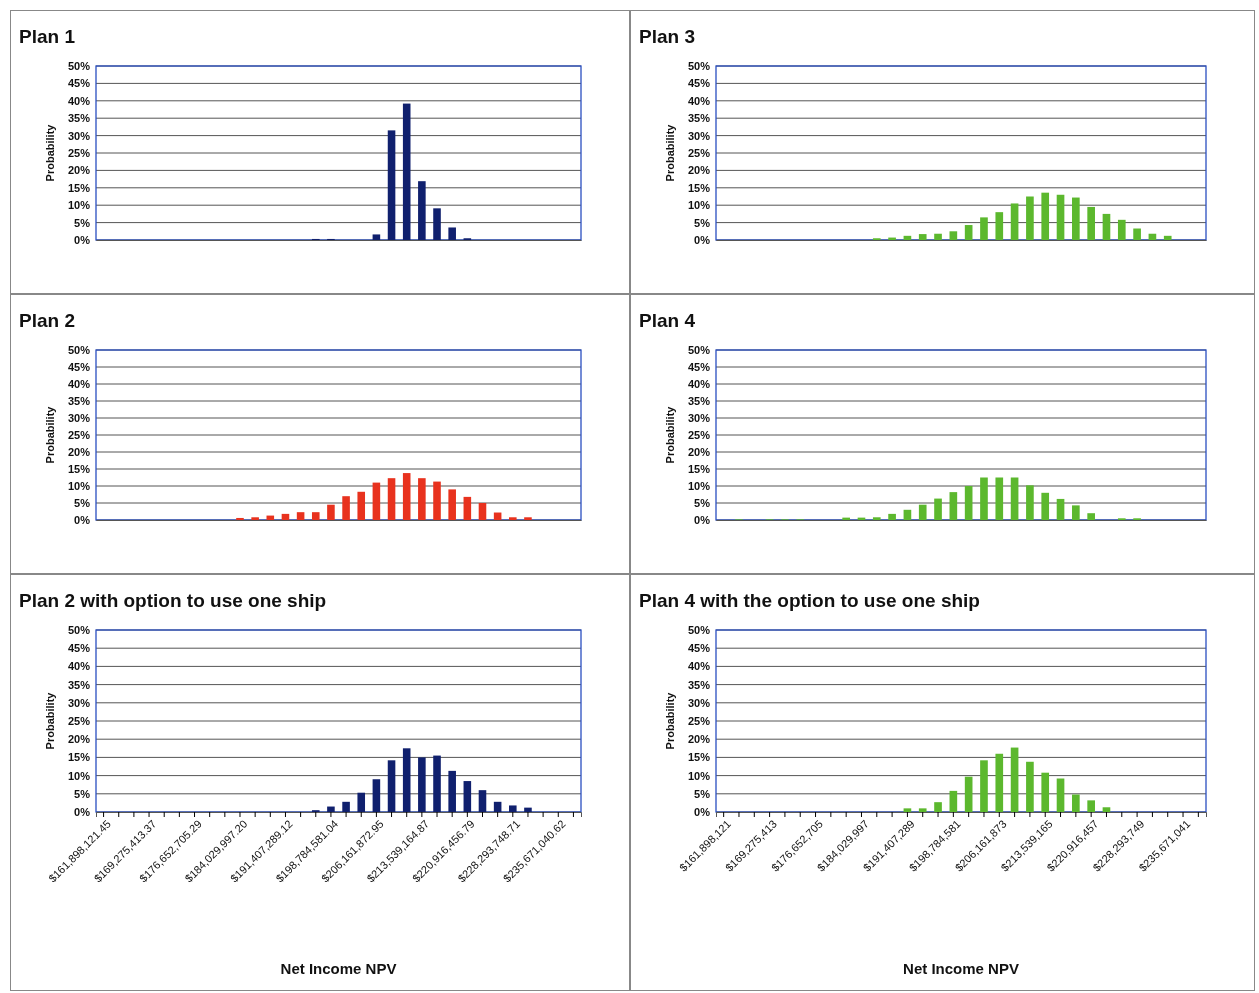  I want to click on chart-title: Plan 3, so click(667, 36).